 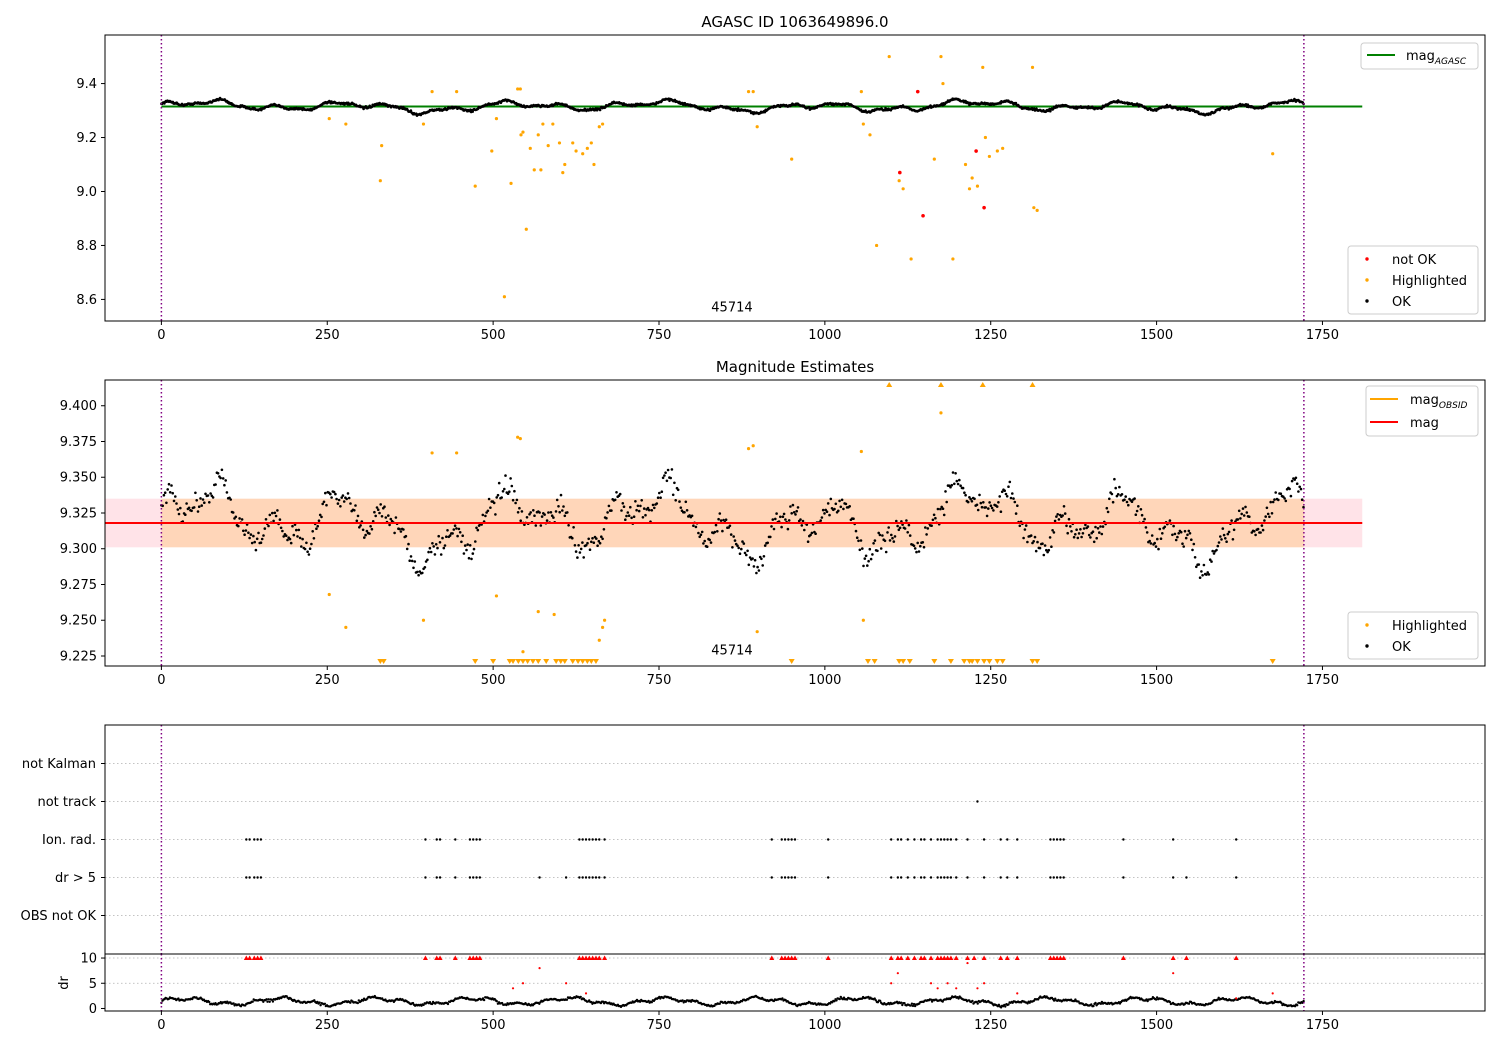 I want to click on out-of-range-up-marker, so click(x=982, y=384).